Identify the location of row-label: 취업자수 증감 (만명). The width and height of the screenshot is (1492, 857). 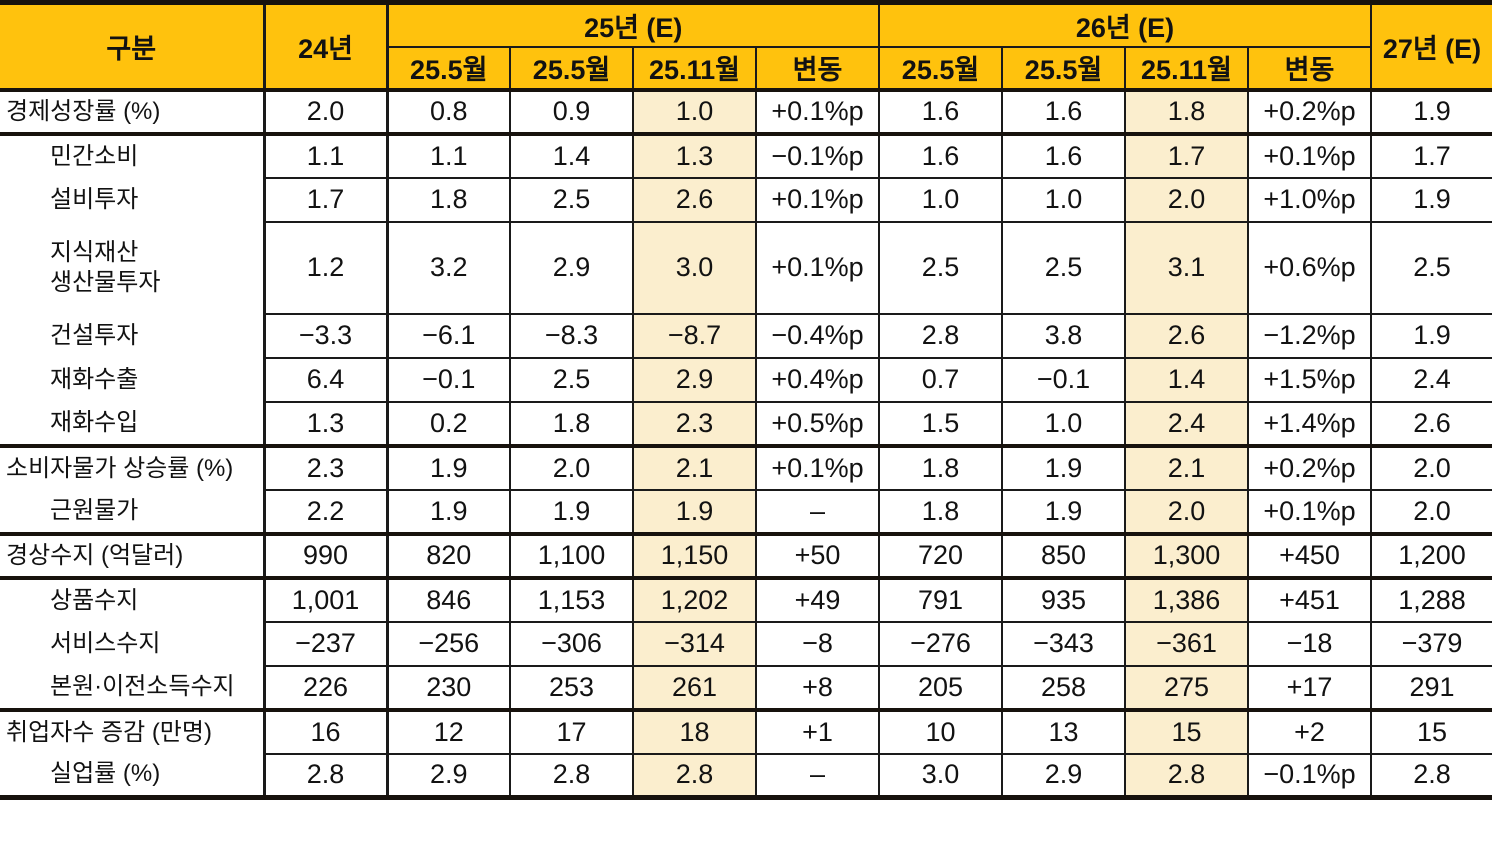
(132, 730).